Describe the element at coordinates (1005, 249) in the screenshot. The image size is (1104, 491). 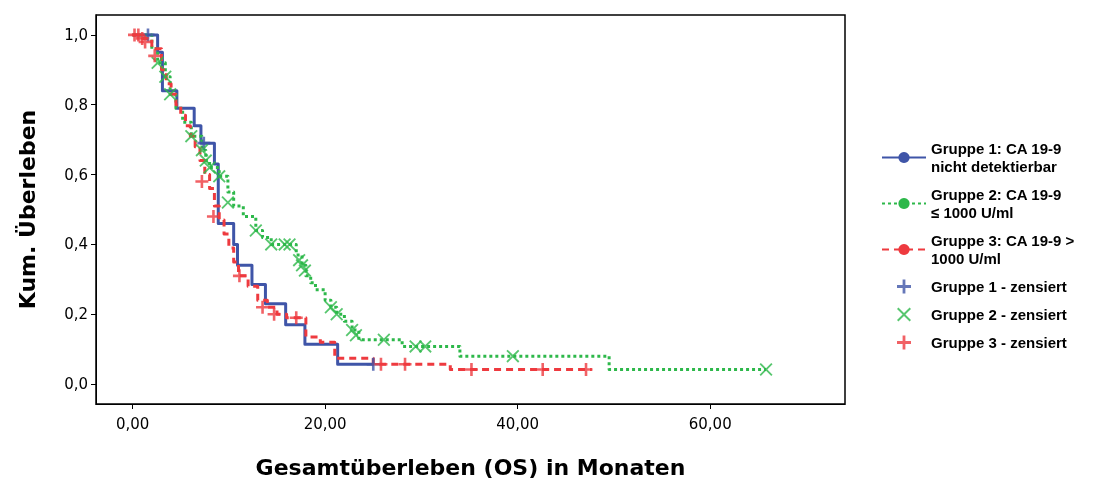
I see `legend-label: Gruppe 3: CA 19-9 > 1000 U/ml` at that location.